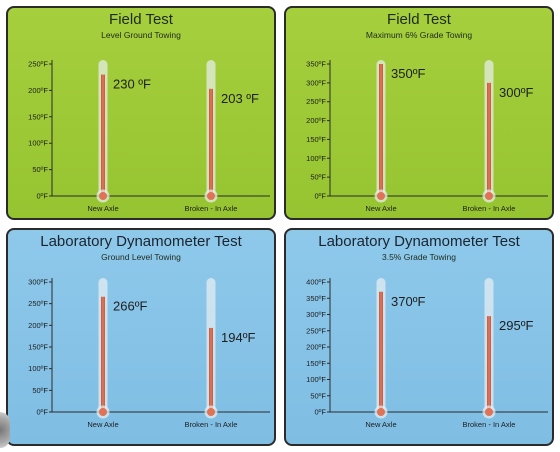 The image size is (560, 452). What do you see at coordinates (516, 92) in the screenshot?
I see `value-label: 300ºF` at bounding box center [516, 92].